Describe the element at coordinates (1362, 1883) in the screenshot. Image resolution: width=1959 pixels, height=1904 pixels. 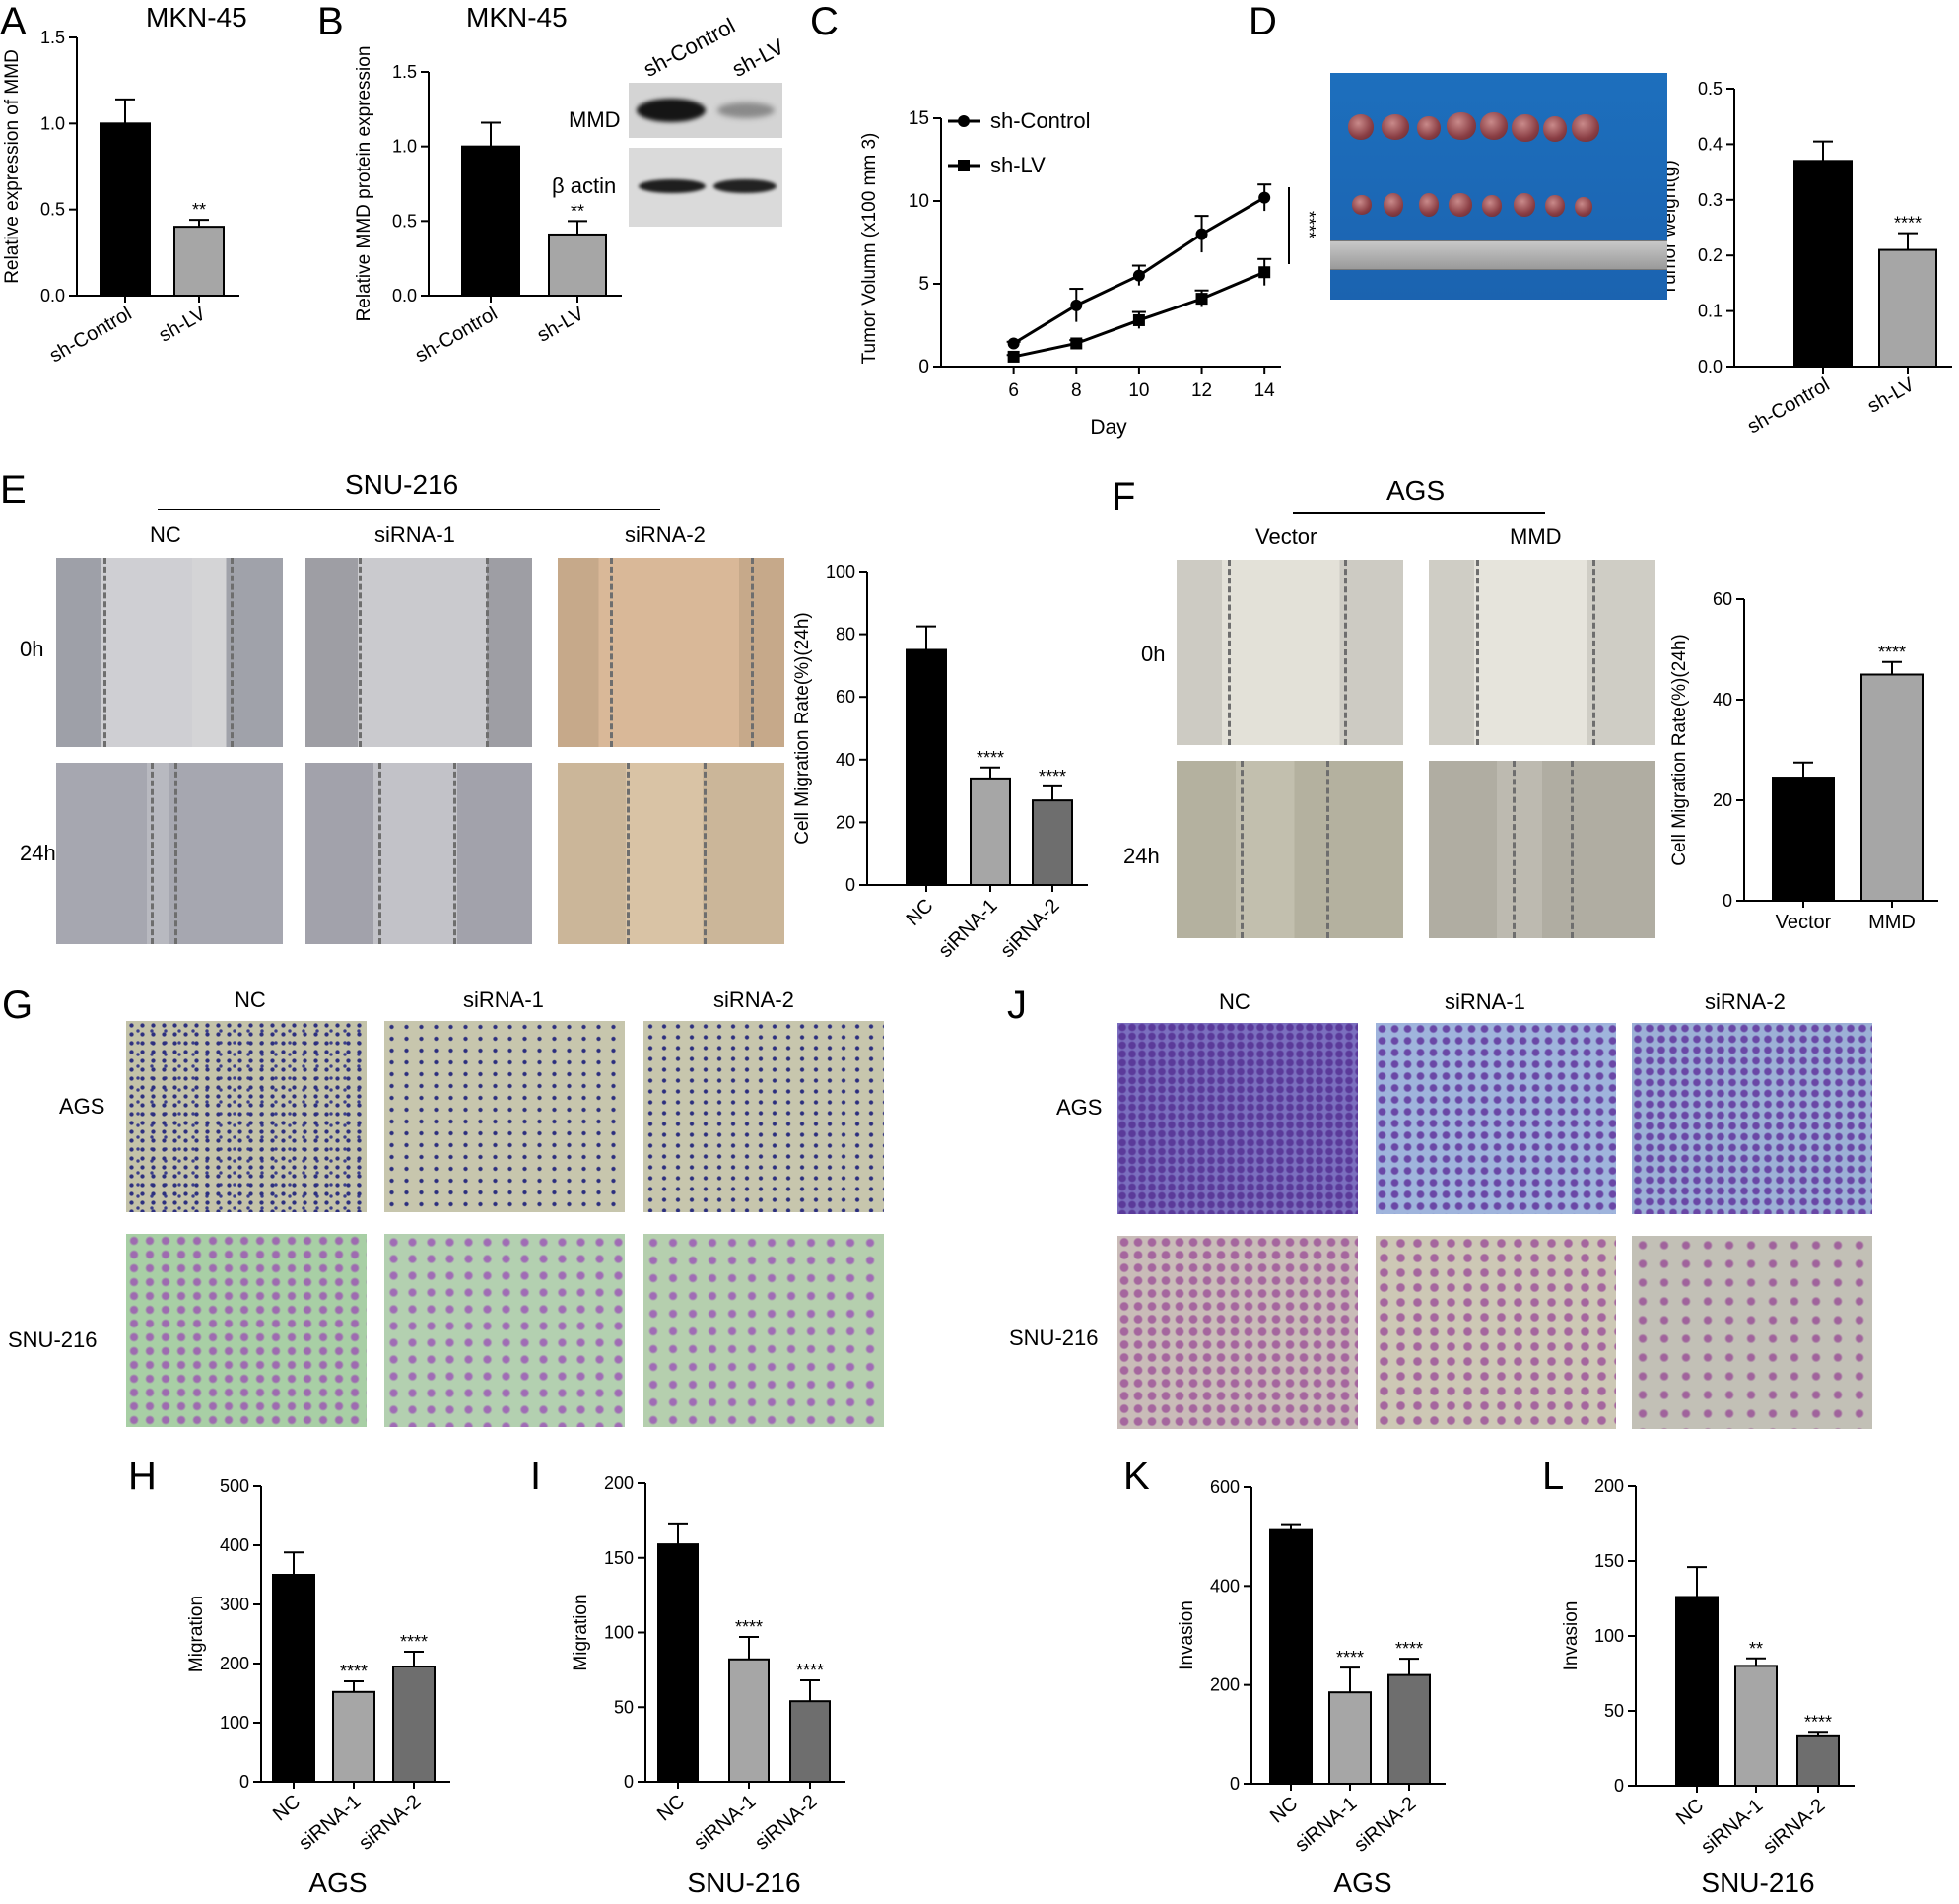
I see `x-axis-label-k: AGS` at that location.